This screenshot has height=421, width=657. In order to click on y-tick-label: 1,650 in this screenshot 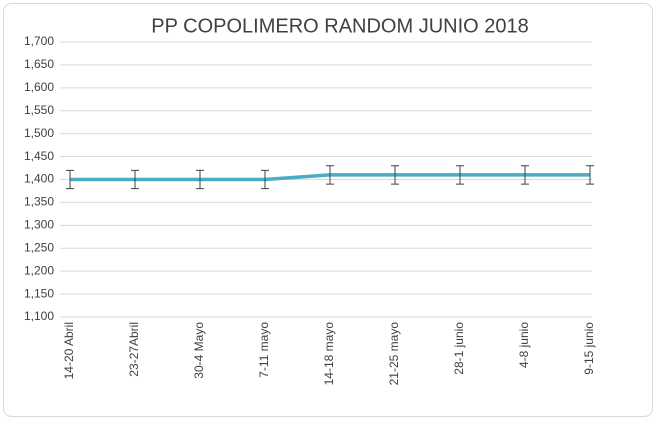, I will do `click(39, 64)`.